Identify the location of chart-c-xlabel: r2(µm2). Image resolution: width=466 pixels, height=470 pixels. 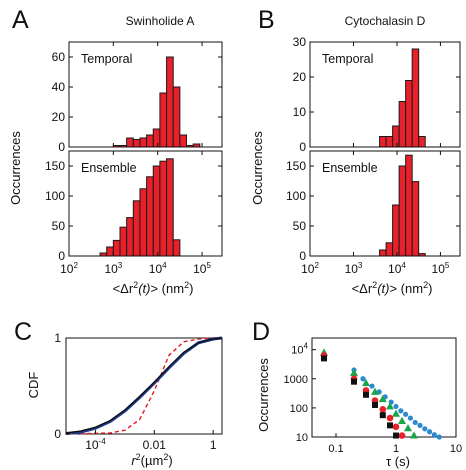
(151, 460).